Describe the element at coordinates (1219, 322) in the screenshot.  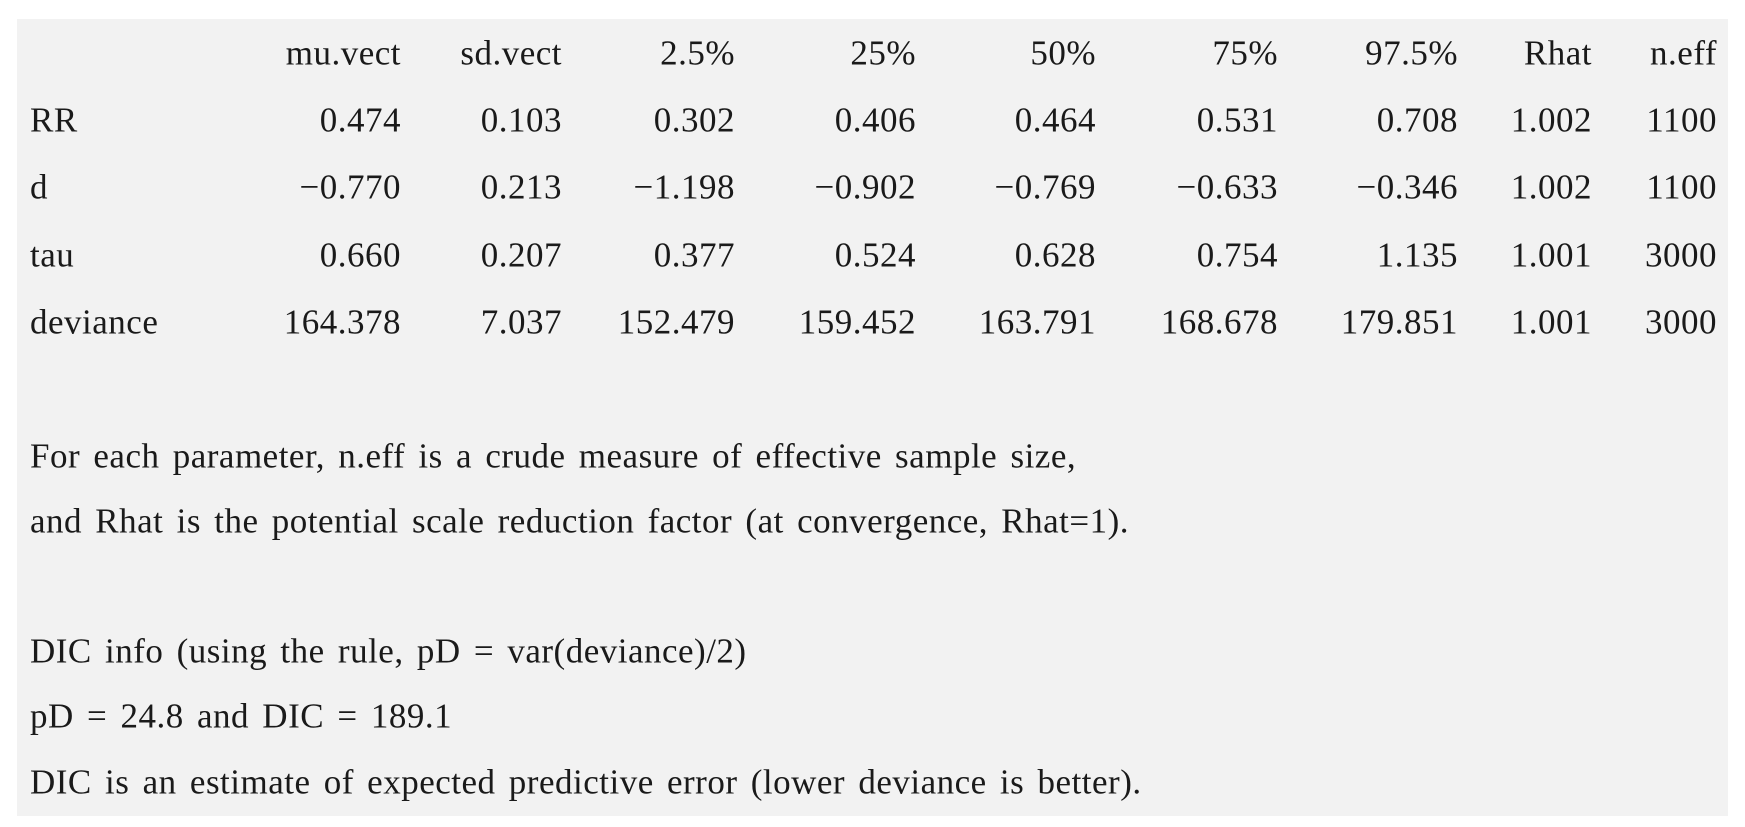
I see `cell: 168.678` at that location.